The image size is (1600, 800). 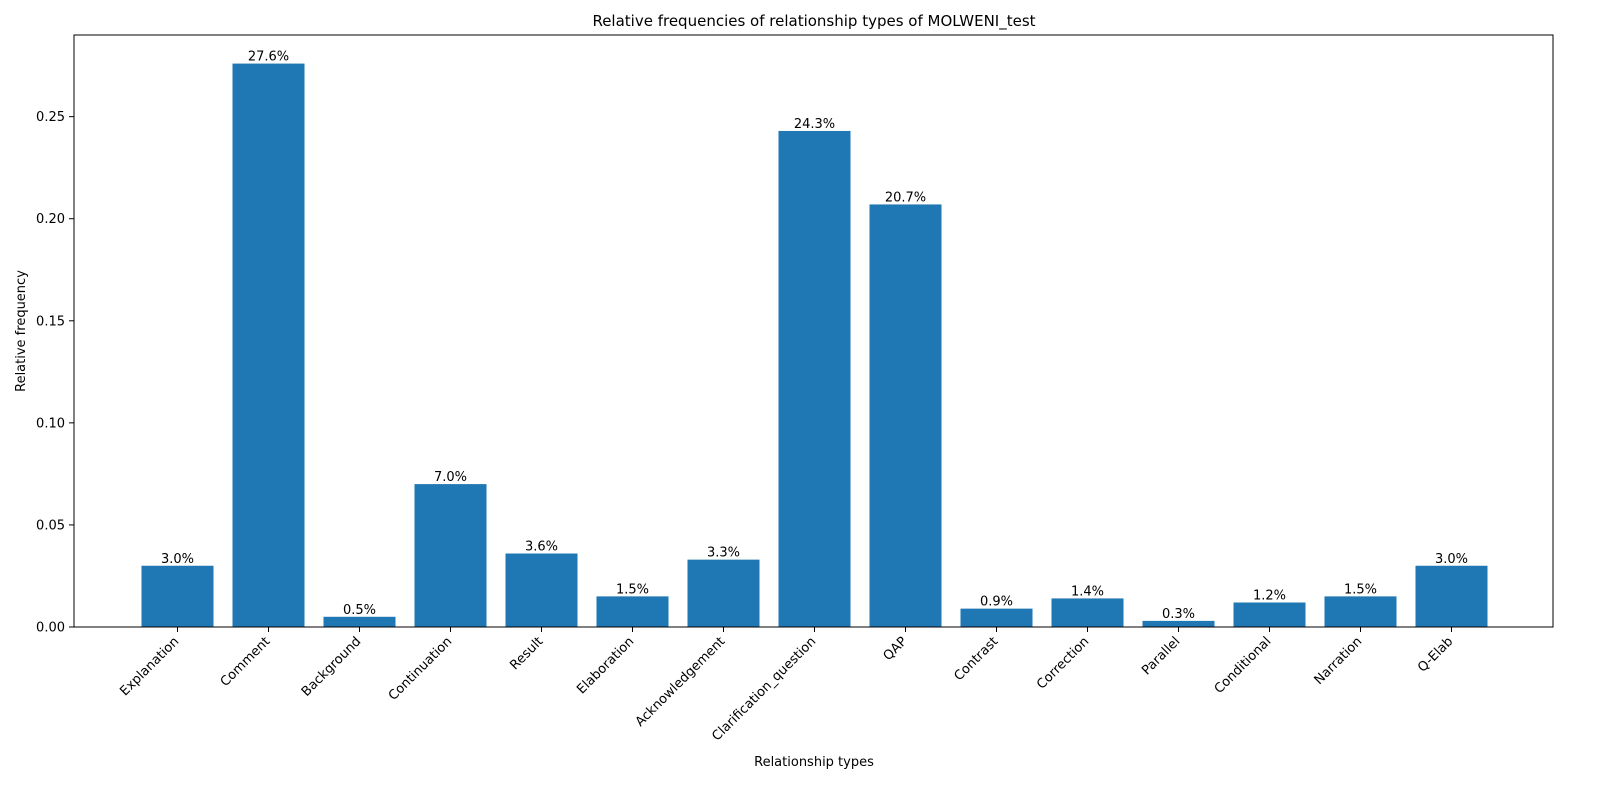 I want to click on x-tick-label: Explanation, so click(x=149, y=666).